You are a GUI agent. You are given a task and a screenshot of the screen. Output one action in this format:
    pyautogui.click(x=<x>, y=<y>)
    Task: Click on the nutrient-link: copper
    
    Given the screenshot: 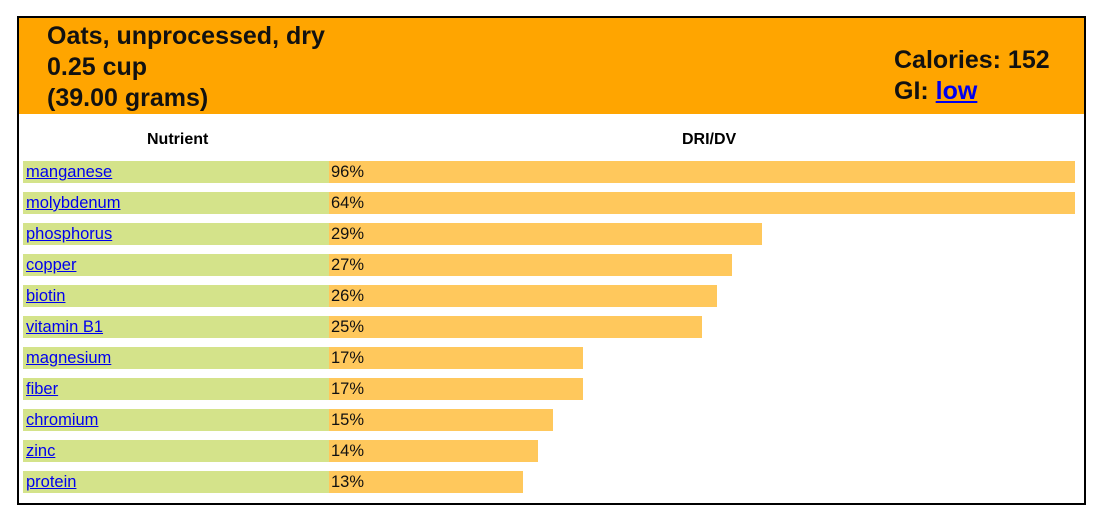 What is the action you would take?
    pyautogui.click(x=51, y=265)
    